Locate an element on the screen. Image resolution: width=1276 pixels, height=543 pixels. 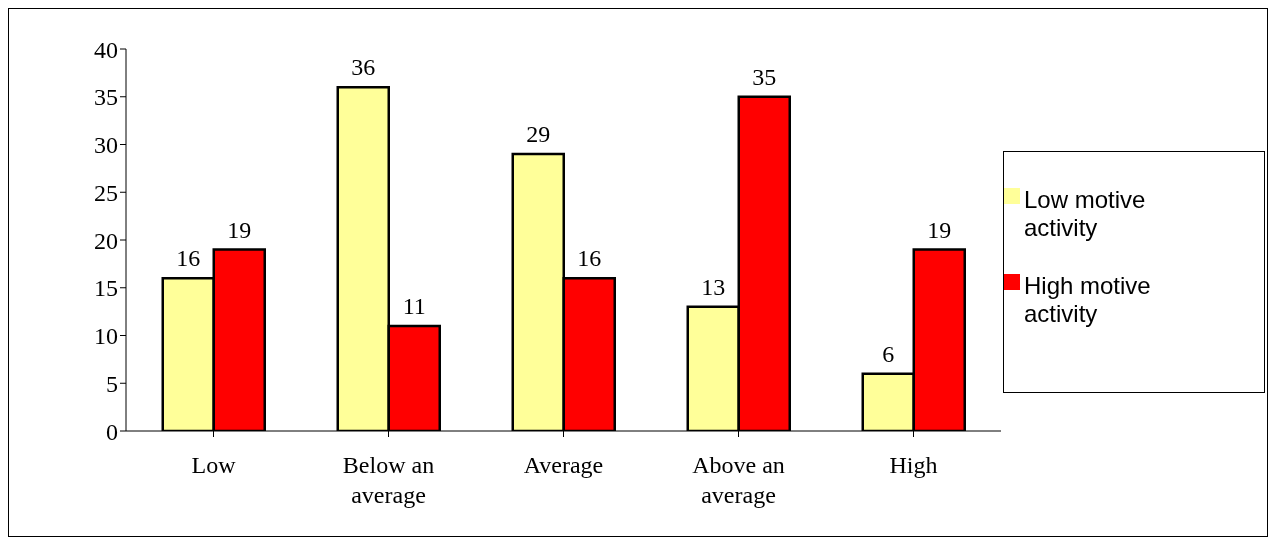
y-tick-label: 5 is located at coordinates (112, 383).